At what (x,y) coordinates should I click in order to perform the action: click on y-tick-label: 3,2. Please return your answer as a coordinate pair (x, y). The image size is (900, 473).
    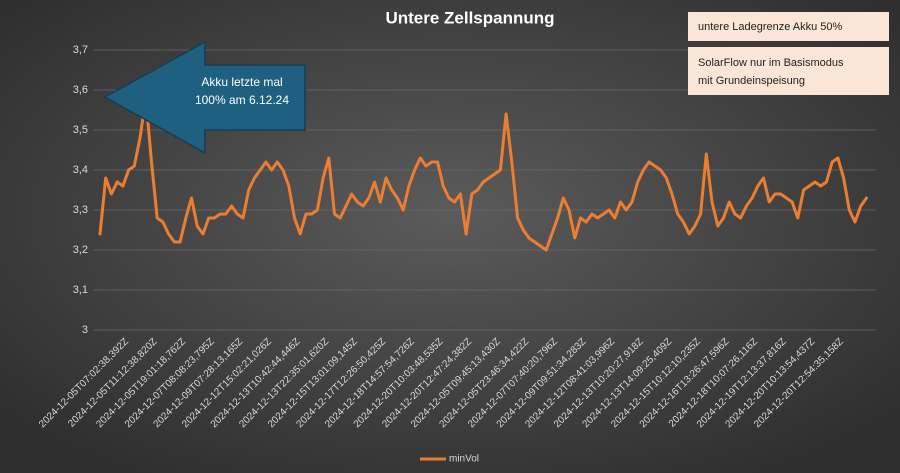
    Looking at the image, I should click on (80, 250).